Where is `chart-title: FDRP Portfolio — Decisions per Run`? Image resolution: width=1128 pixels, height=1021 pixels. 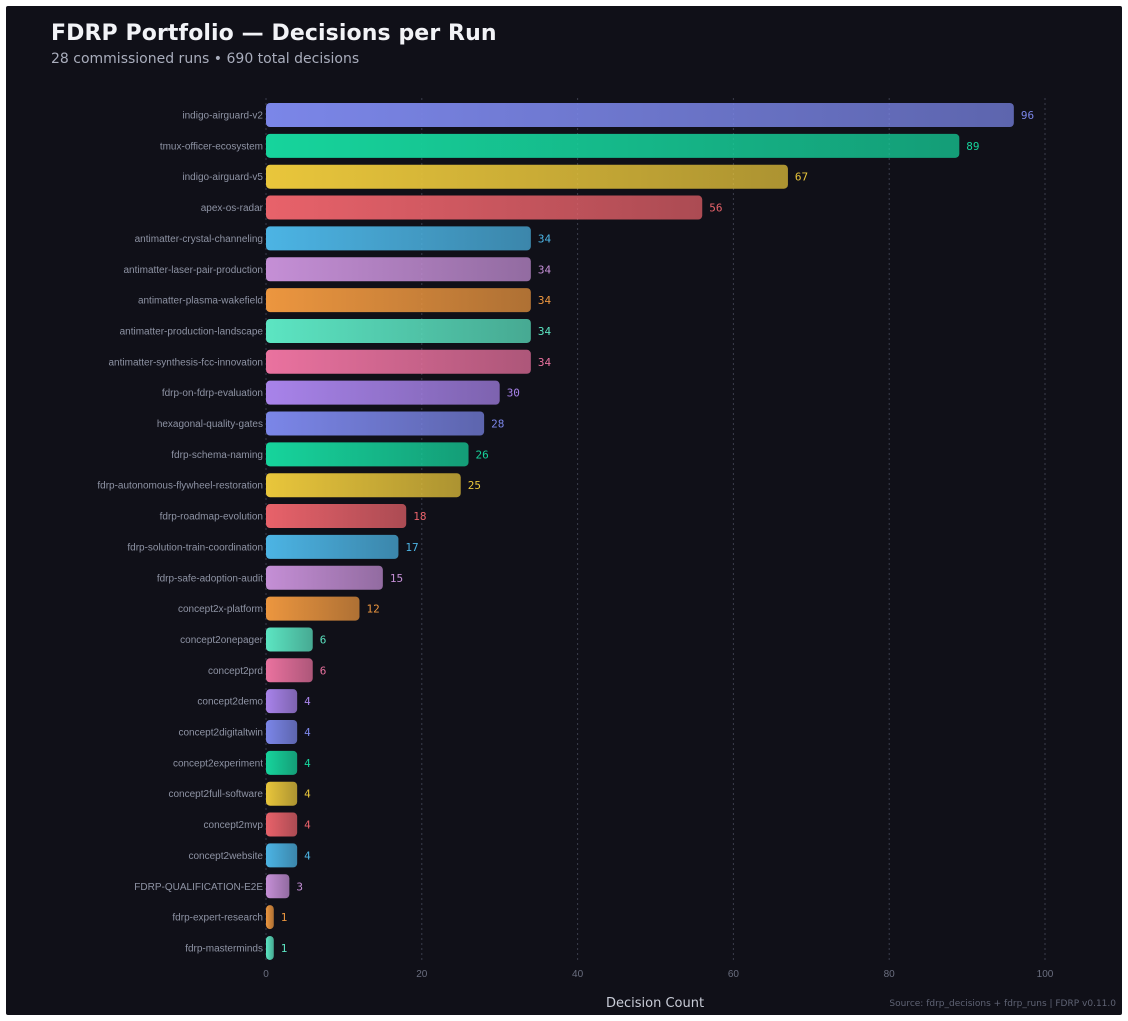 chart-title: FDRP Portfolio — Decisions per Run is located at coordinates (274, 33).